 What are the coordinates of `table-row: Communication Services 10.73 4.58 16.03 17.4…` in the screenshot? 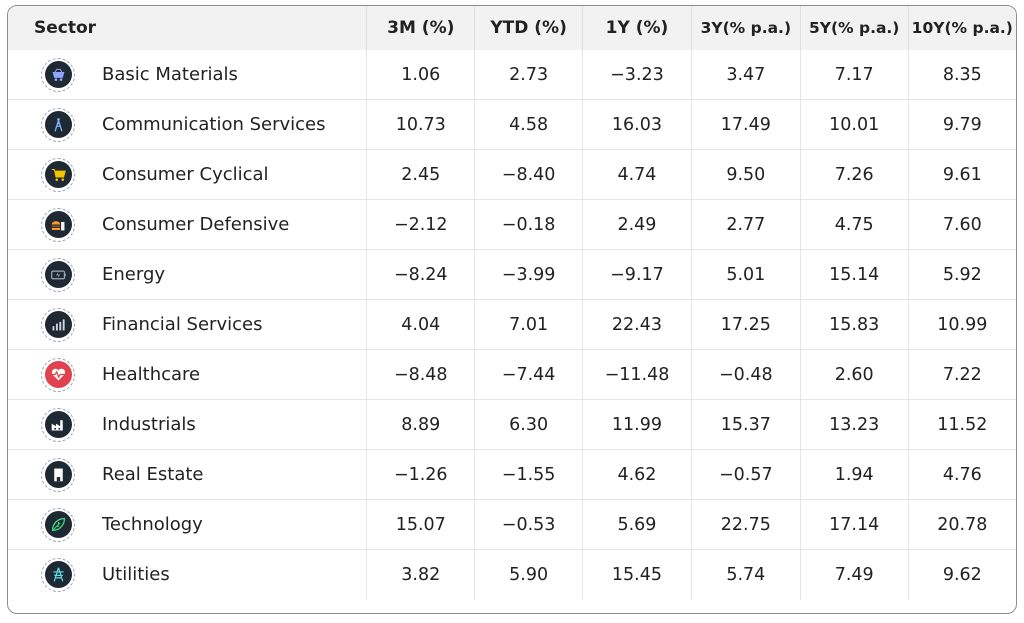 It's located at (512, 124).